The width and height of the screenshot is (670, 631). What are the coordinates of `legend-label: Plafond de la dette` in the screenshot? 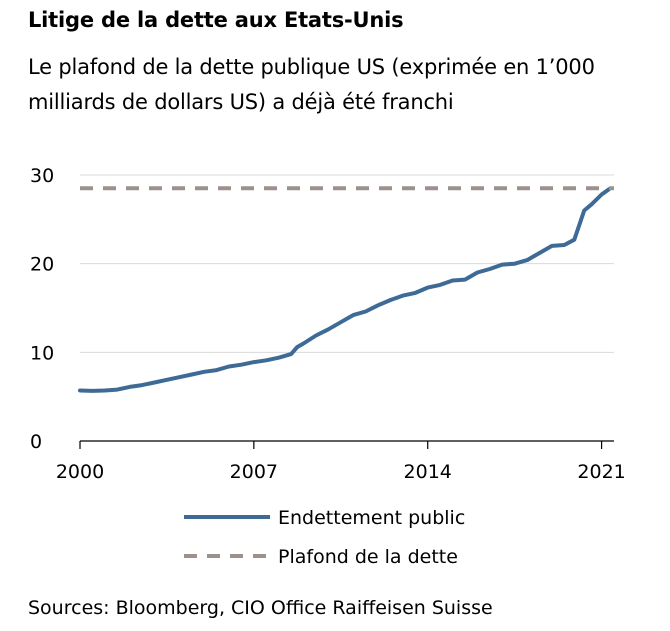 It's located at (368, 557).